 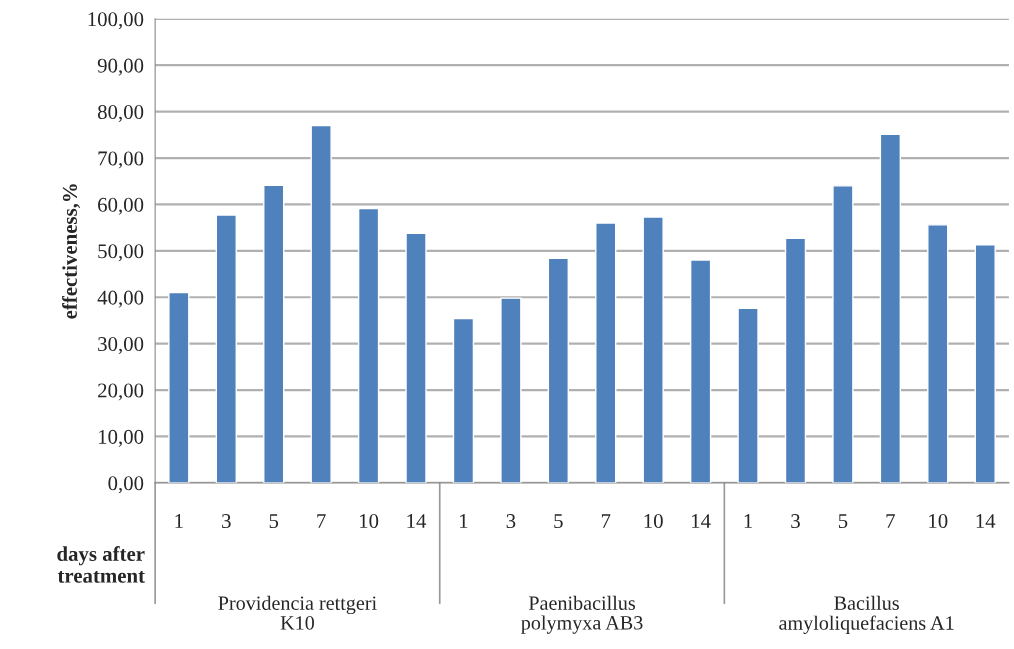 I want to click on text: Paenibacillus polymyxa AB3, so click(x=582, y=614).